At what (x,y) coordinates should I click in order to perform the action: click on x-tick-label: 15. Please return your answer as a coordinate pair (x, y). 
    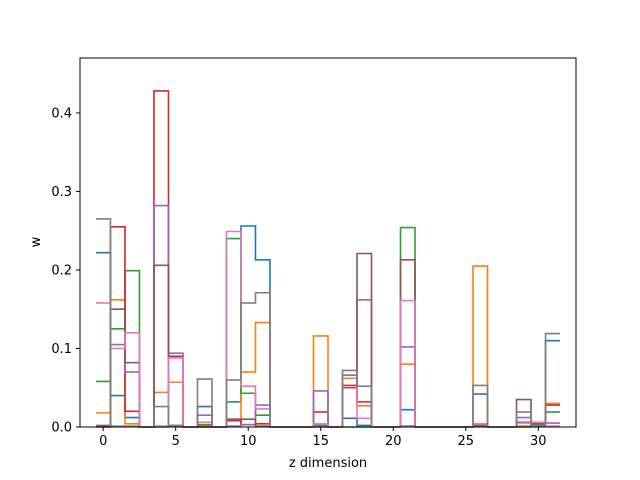
    Looking at the image, I should click on (320, 441).